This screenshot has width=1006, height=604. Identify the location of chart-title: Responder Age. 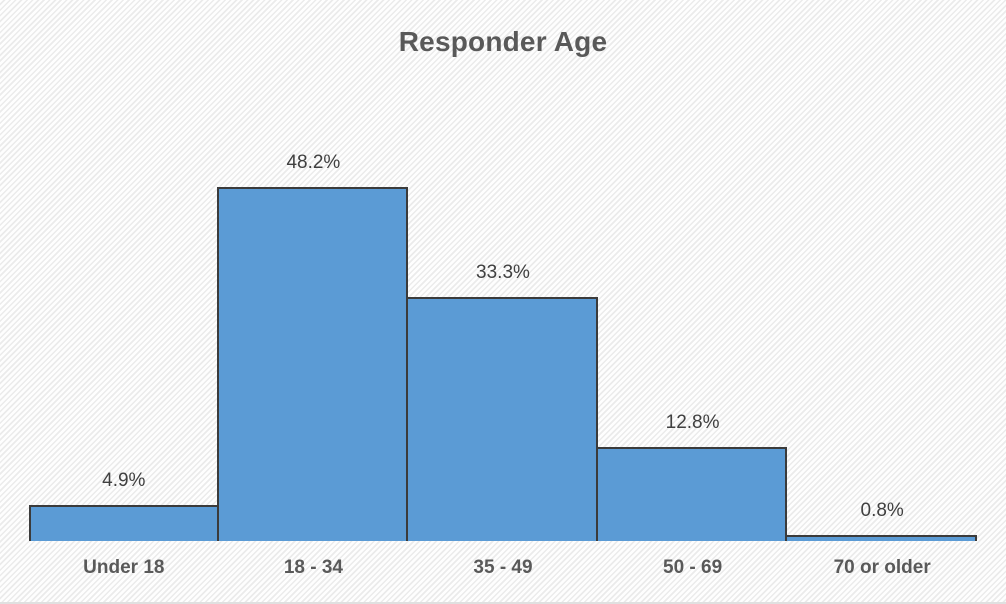
(503, 41).